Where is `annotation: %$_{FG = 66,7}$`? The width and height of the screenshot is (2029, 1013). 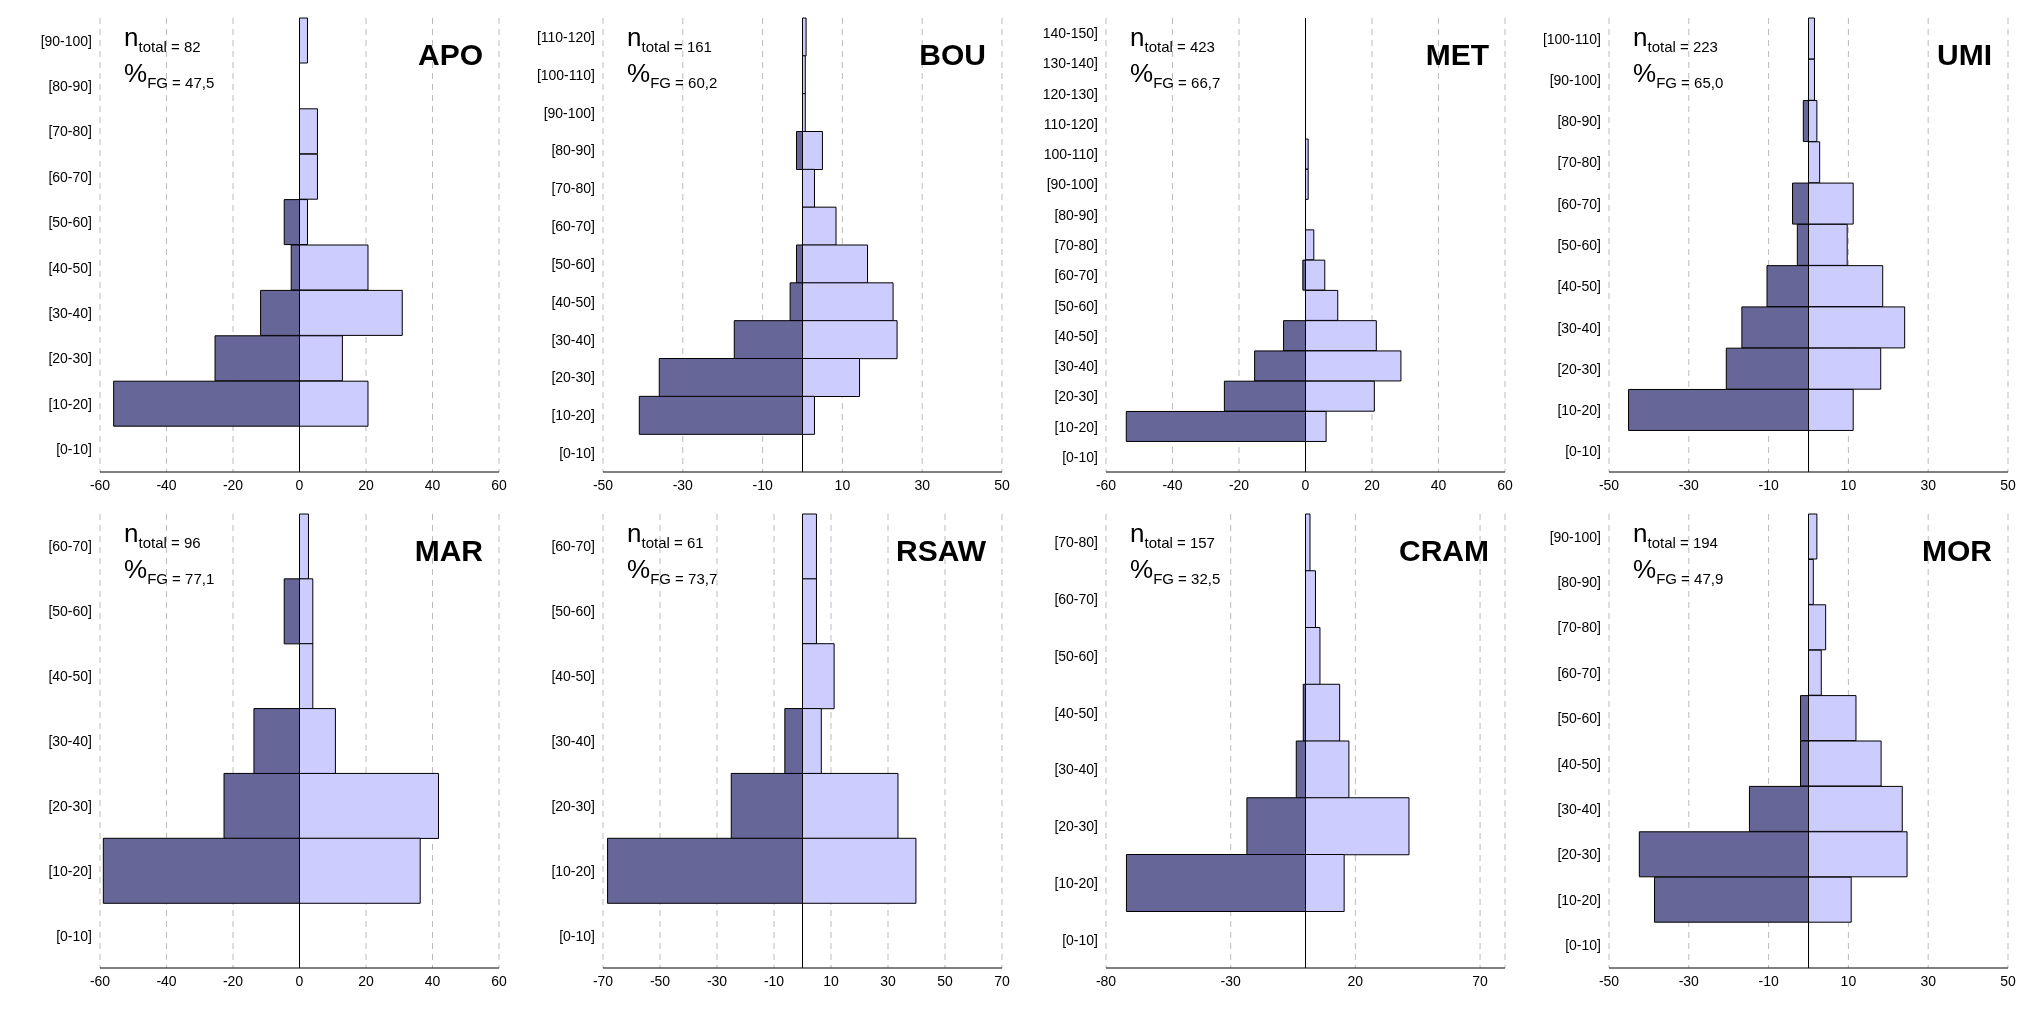
annotation: %$_{FG = 66,7}$ is located at coordinates (1175, 76).